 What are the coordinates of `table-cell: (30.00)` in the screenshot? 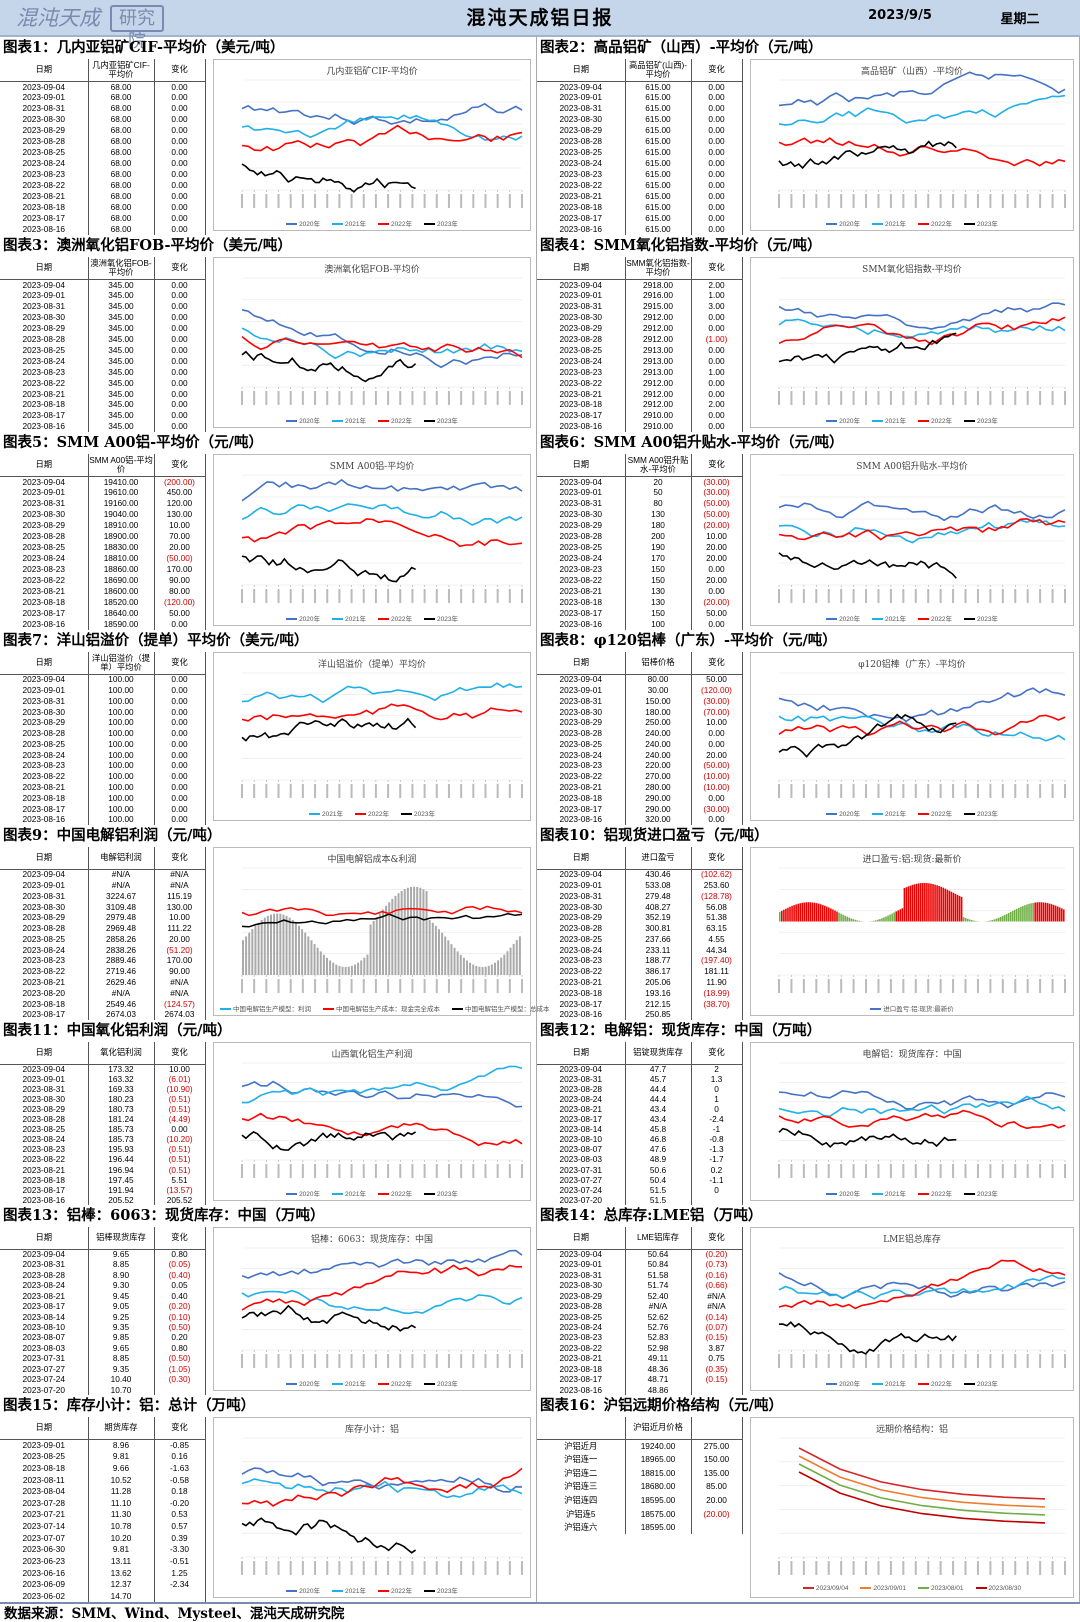 It's located at (717, 492).